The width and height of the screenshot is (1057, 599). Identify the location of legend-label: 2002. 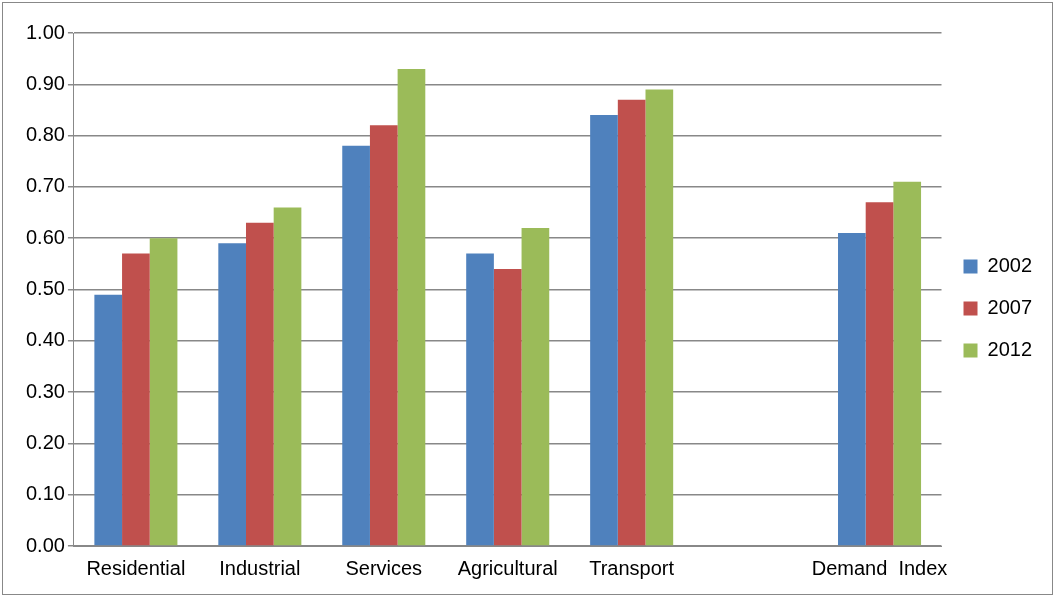
(1010, 265).